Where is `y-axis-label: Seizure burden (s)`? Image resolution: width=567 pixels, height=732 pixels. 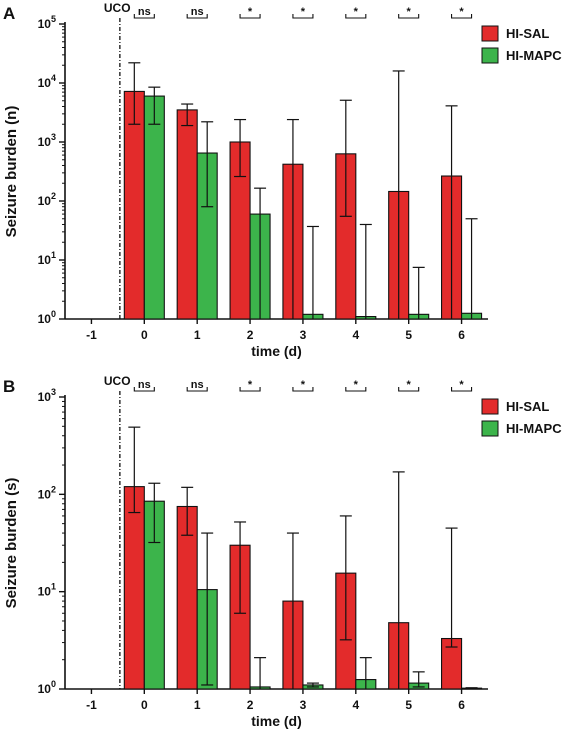 y-axis-label: Seizure burden (s) is located at coordinates (11, 543).